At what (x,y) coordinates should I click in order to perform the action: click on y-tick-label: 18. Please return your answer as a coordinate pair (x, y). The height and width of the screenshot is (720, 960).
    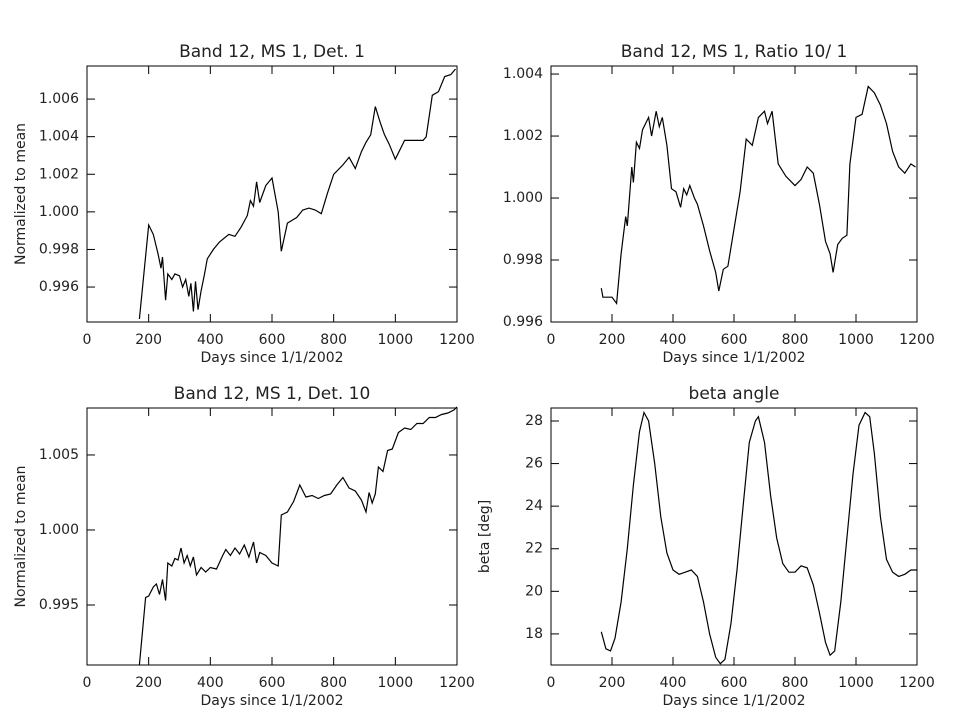
    Looking at the image, I should click on (534, 634).